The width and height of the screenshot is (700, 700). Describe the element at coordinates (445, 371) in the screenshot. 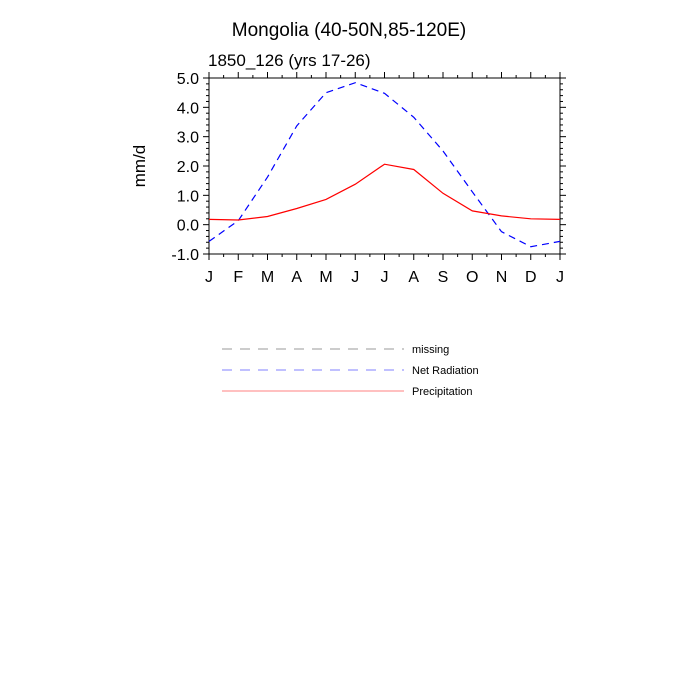

I see `legend-label-net-radiation: Net Radiation` at that location.